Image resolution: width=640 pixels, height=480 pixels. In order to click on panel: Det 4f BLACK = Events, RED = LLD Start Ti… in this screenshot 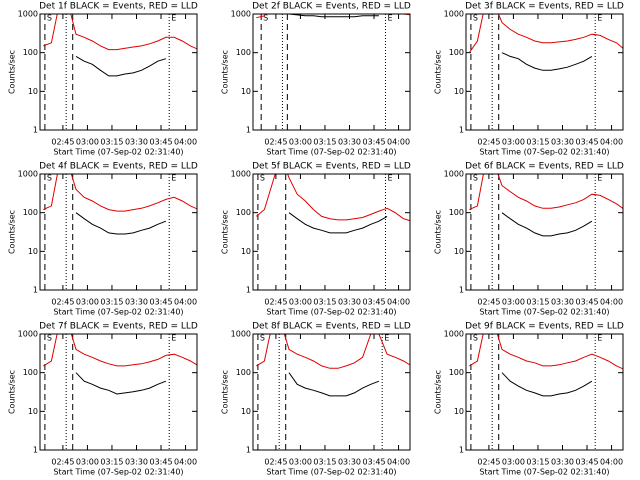, I will do `click(103, 239)`.